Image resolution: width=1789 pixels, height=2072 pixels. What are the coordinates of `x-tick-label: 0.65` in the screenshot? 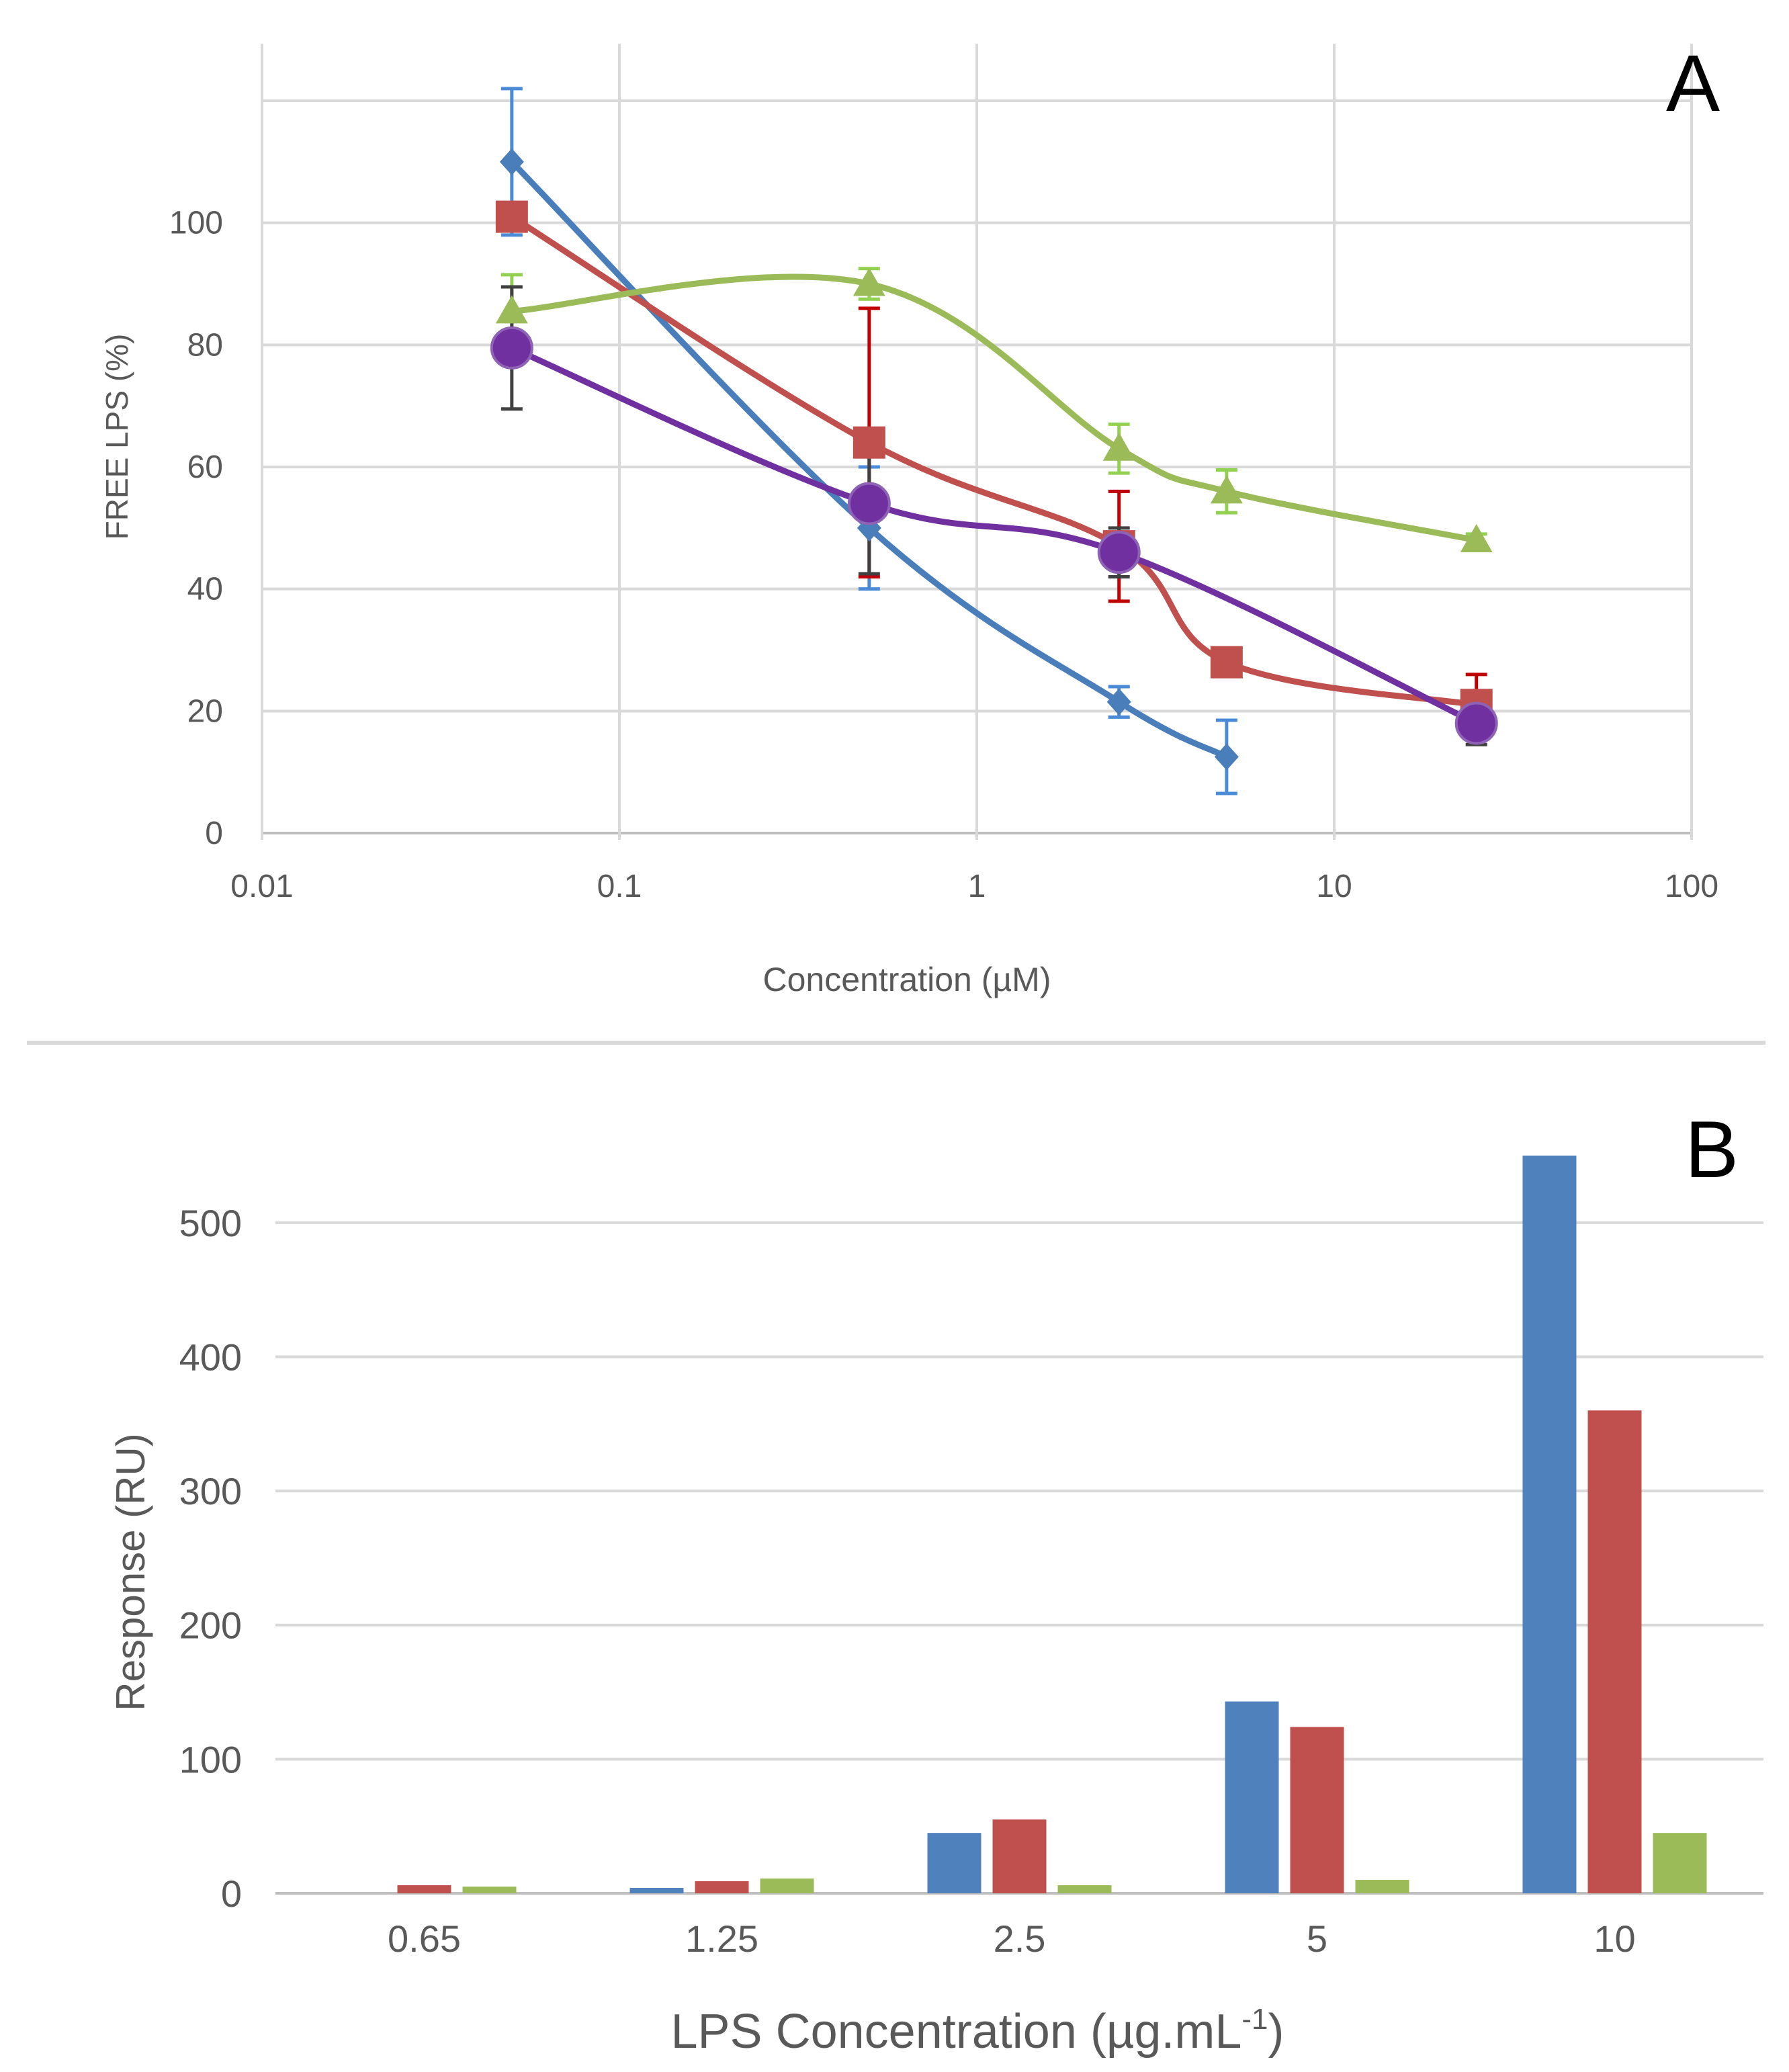 It's located at (424, 1938).